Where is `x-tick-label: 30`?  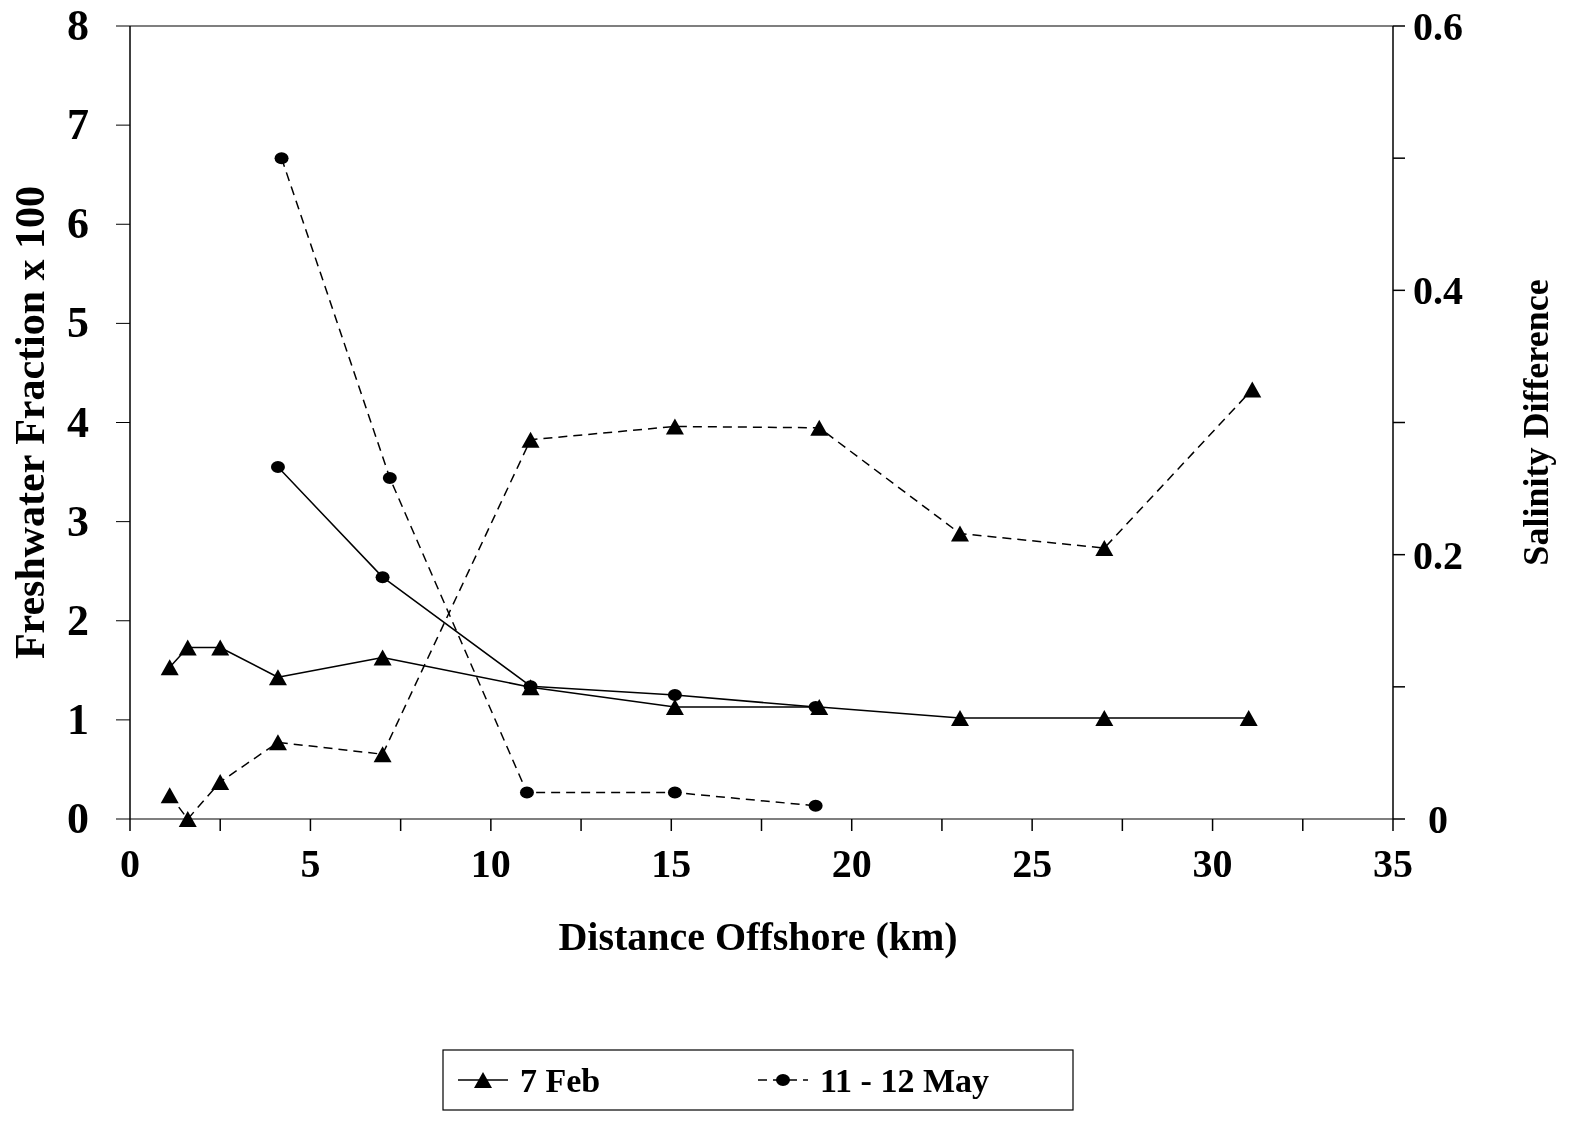 x-tick-label: 30 is located at coordinates (1212, 863).